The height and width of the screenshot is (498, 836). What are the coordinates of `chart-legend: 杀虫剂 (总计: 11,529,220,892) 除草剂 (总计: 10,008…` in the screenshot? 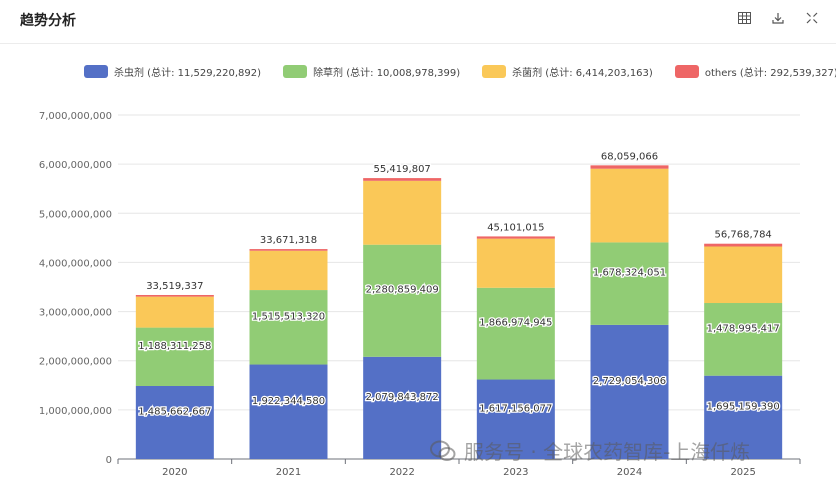 It's located at (460, 71).